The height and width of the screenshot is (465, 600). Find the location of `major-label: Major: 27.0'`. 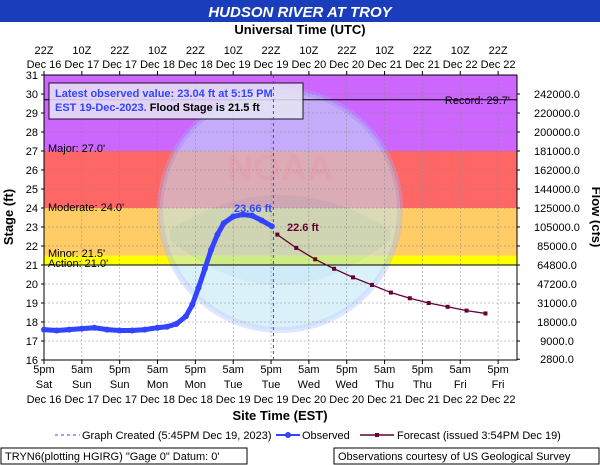

major-label: Major: 27.0' is located at coordinates (76, 149).